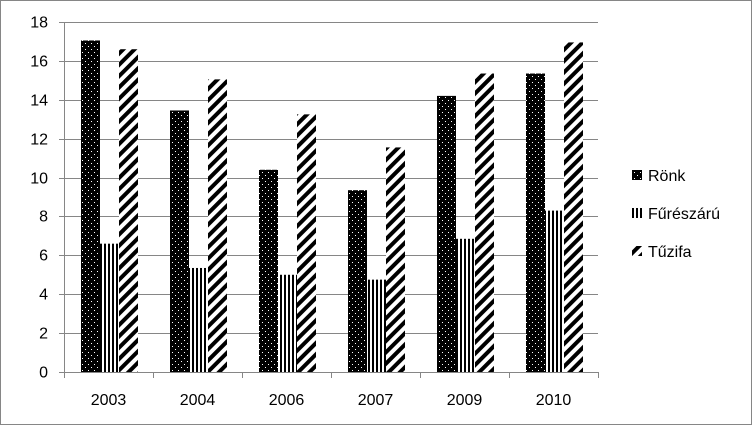 The image size is (752, 425). I want to click on x-tick-label: 2010, so click(554, 400).